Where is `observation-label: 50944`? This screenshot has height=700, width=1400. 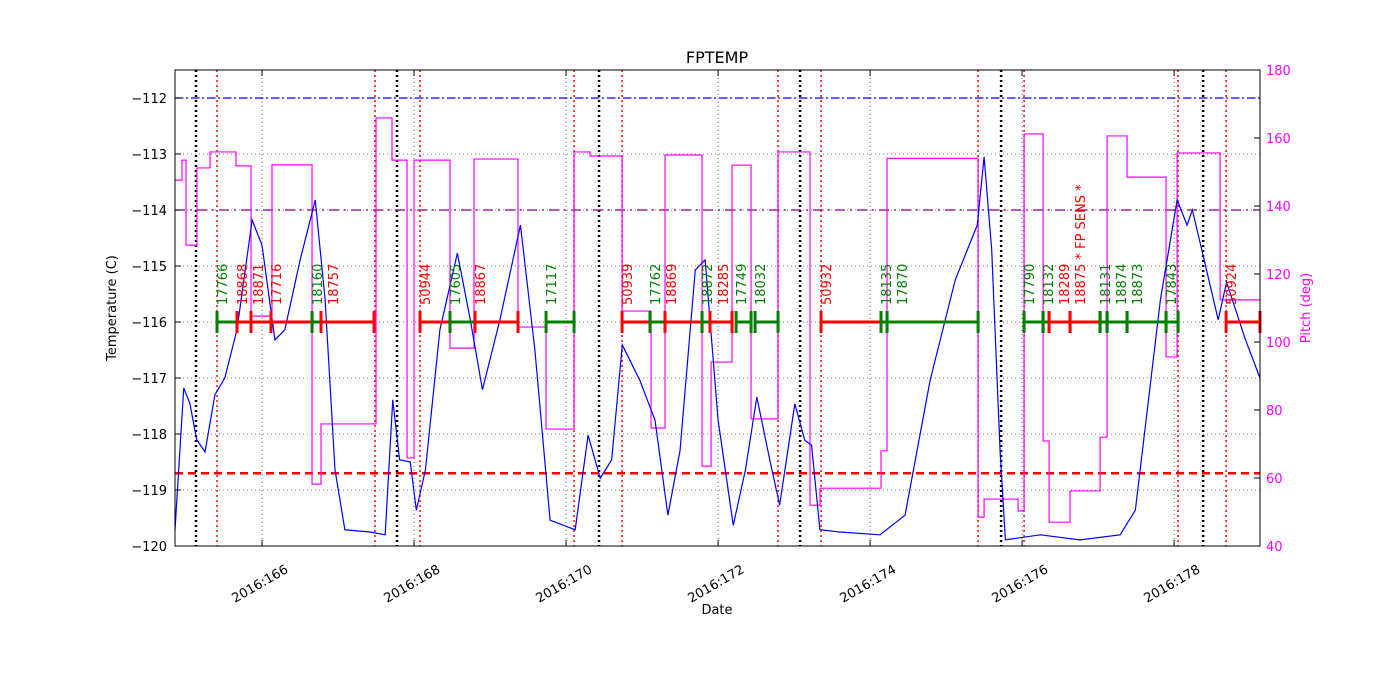
observation-label: 50944 is located at coordinates (426, 284).